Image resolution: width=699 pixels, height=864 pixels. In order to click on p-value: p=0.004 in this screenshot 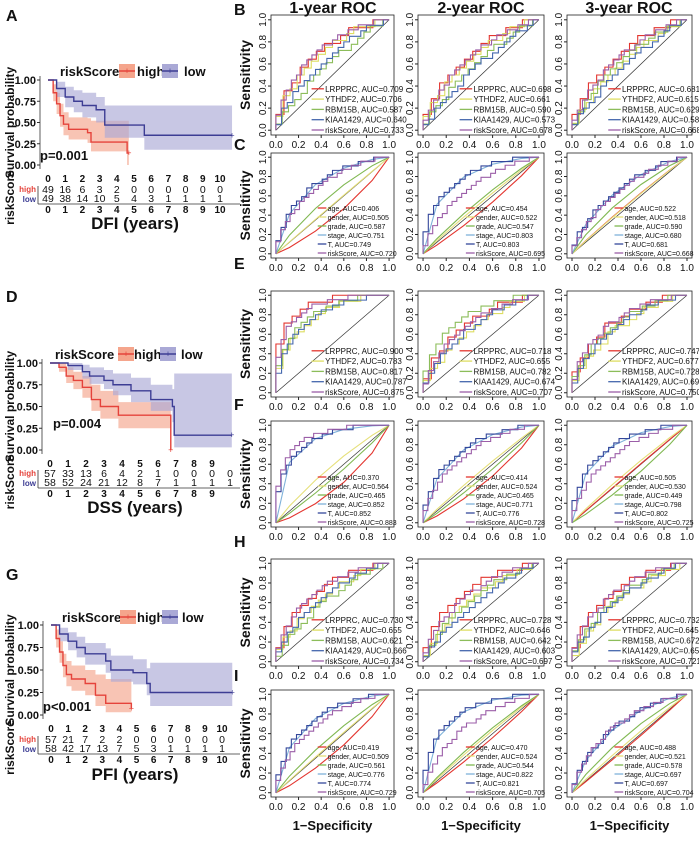, I will do `click(77, 423)`.